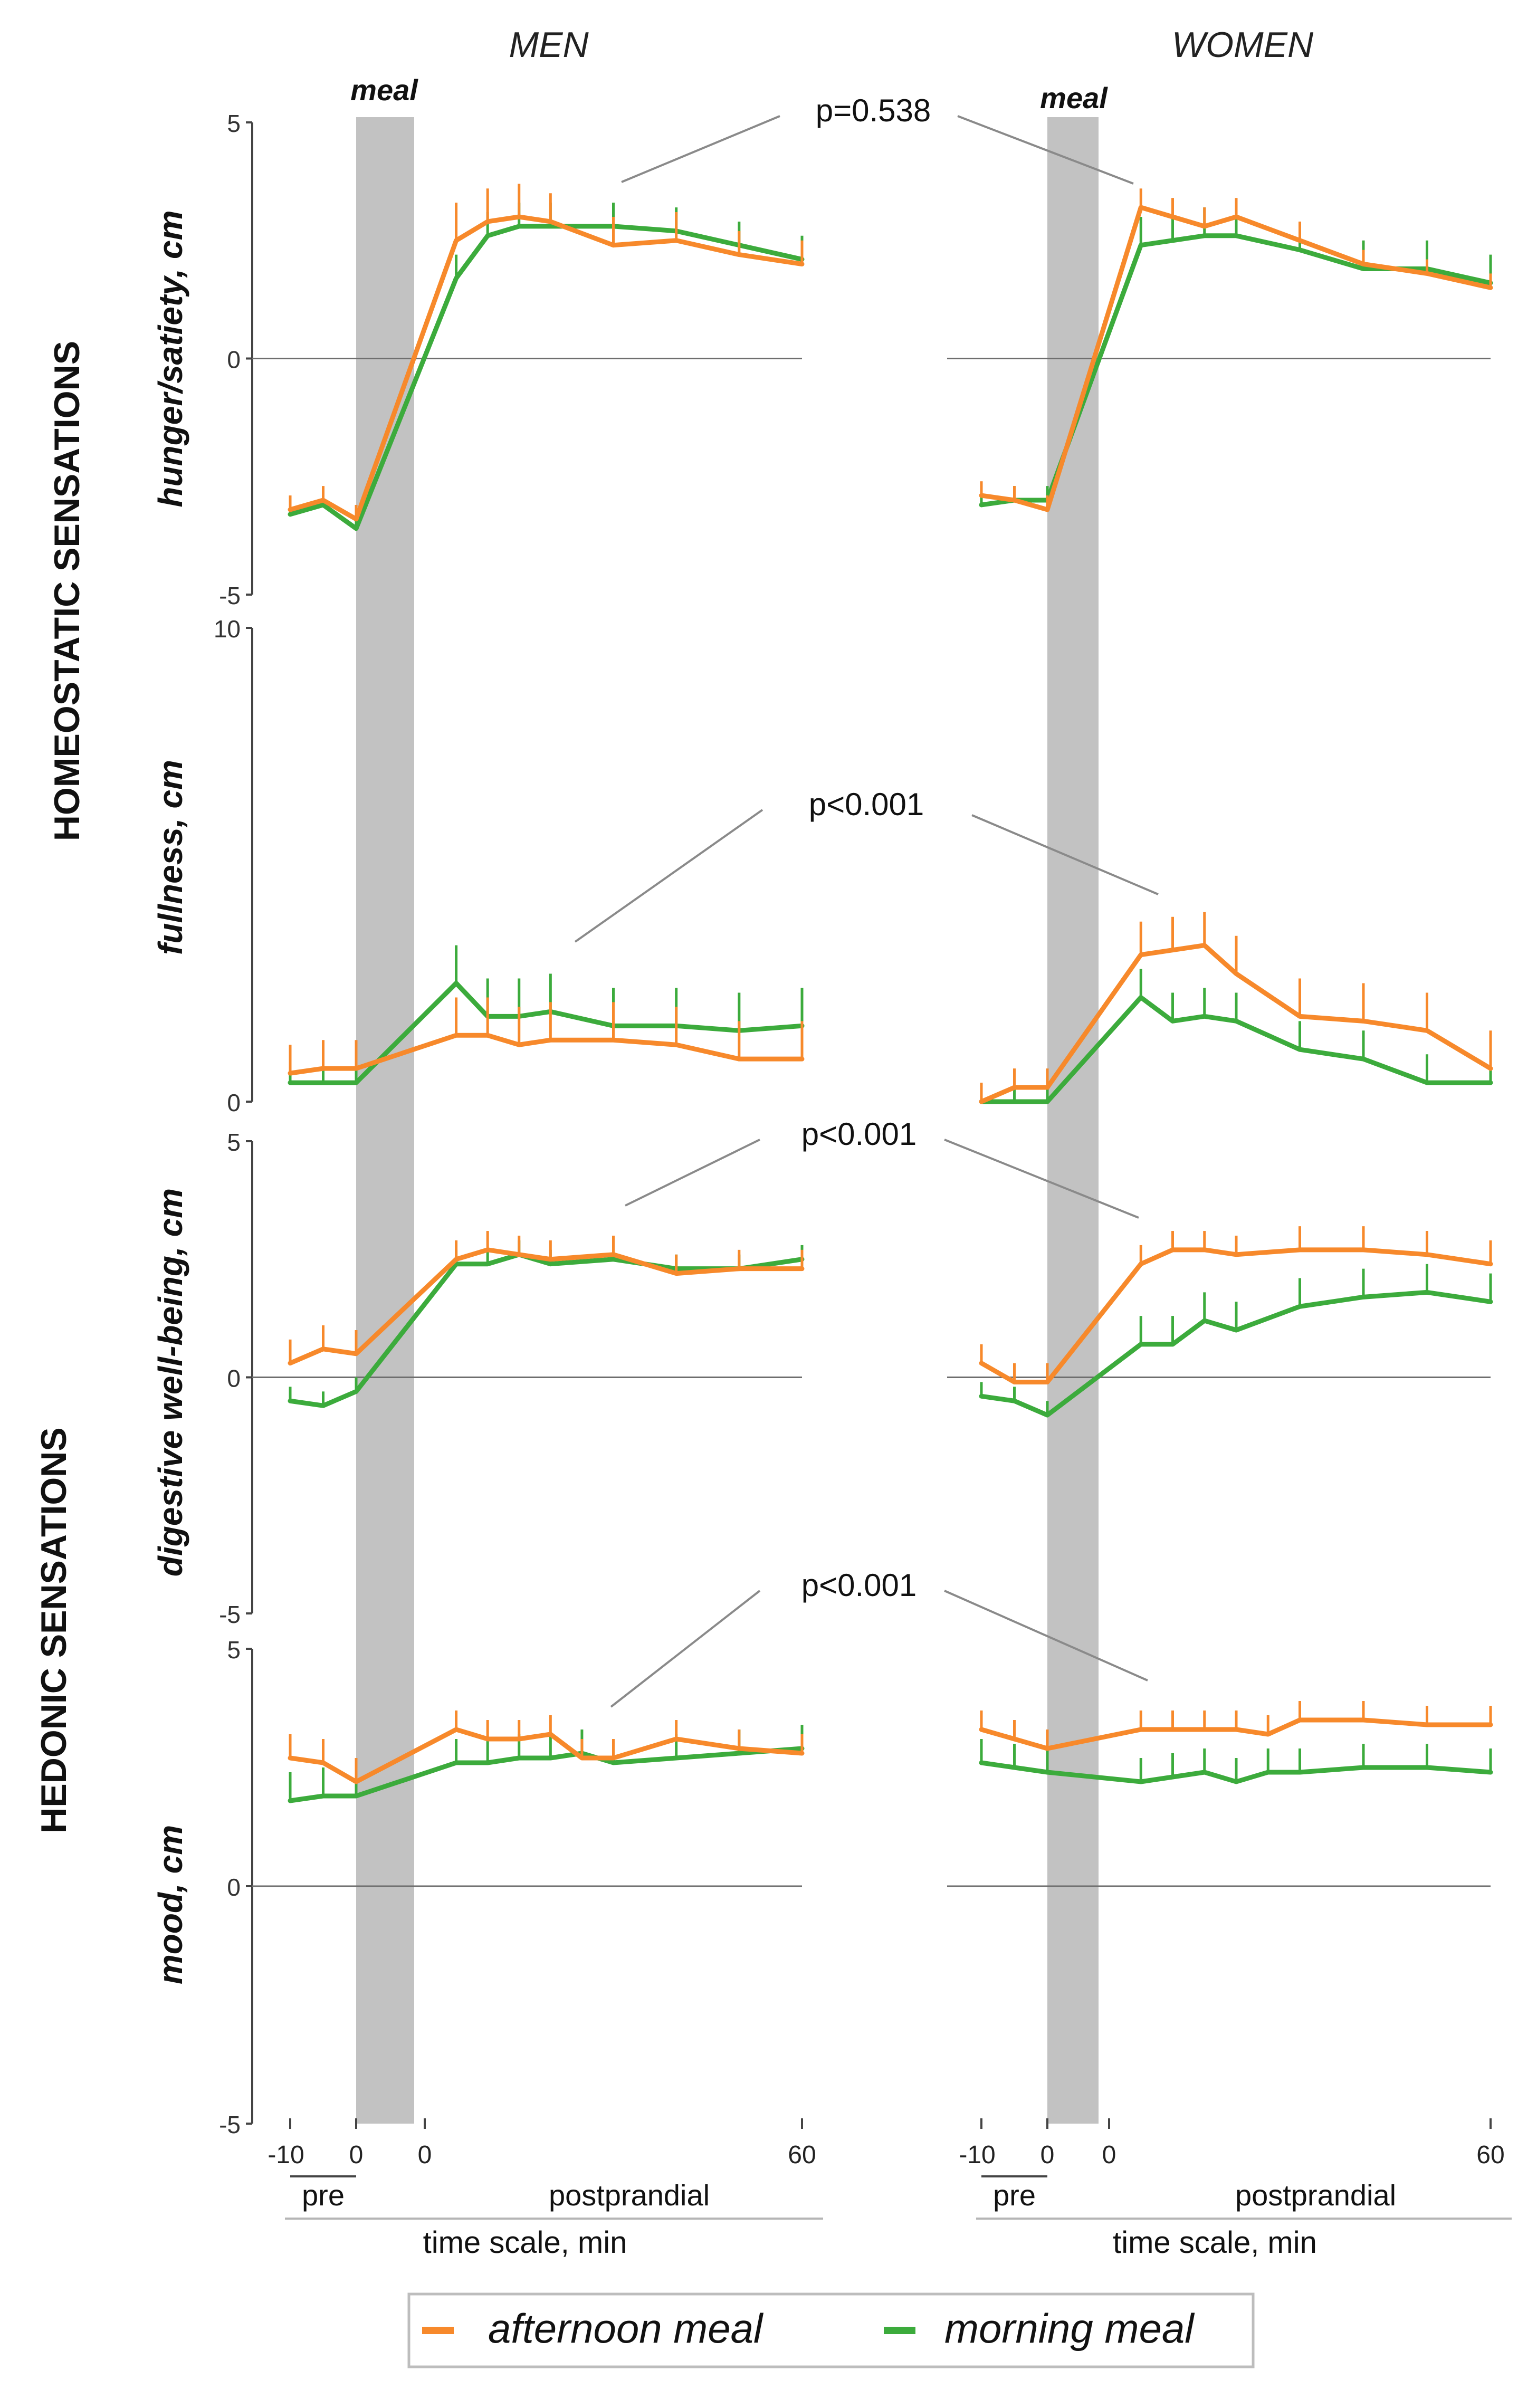 Image resolution: width=1537 pixels, height=2408 pixels. What do you see at coordinates (170, 1382) in the screenshot?
I see `ylabel-digestive: digestive well-being, cm` at bounding box center [170, 1382].